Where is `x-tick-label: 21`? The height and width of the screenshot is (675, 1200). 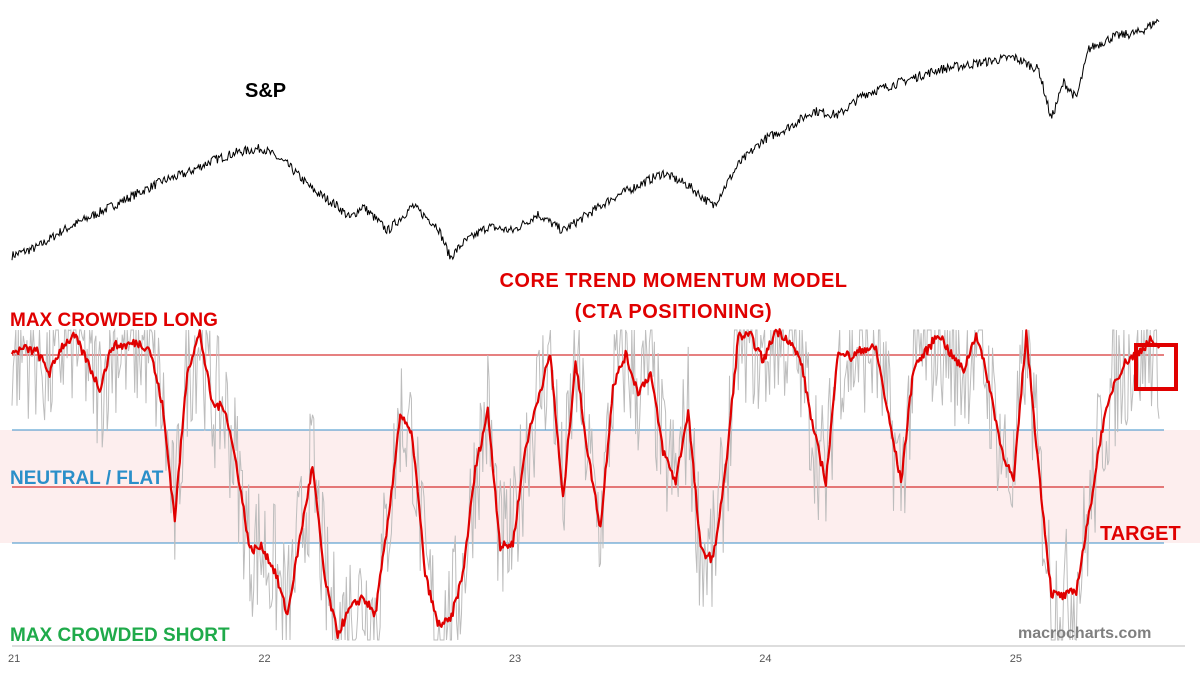
x-tick-label: 21 is located at coordinates (14, 659).